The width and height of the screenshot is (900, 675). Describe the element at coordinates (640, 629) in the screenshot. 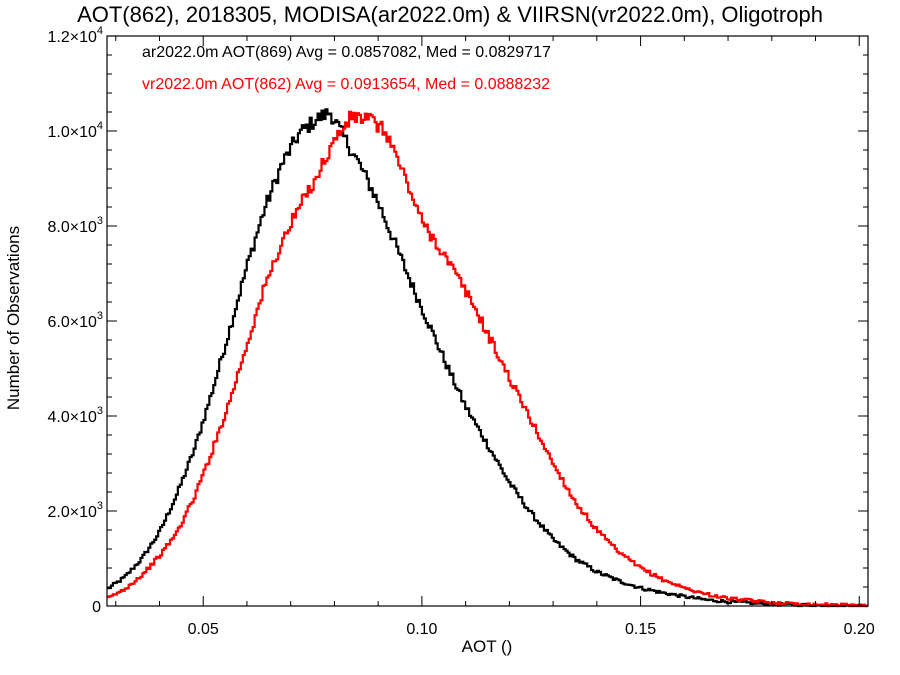

I see `x-tick-label: 0.15` at that location.